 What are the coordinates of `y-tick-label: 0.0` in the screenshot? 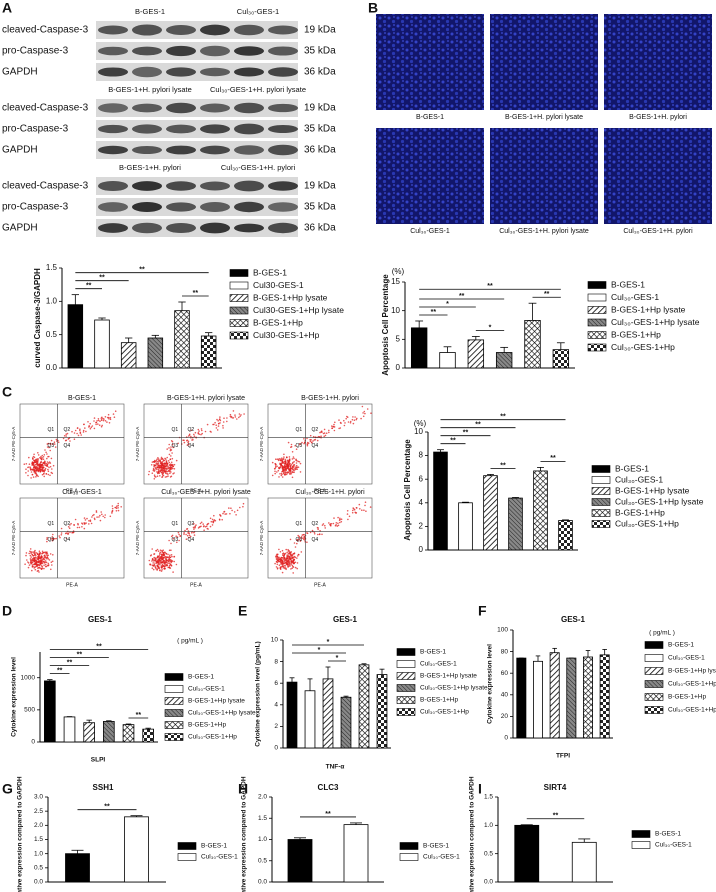 It's located at (488, 882).